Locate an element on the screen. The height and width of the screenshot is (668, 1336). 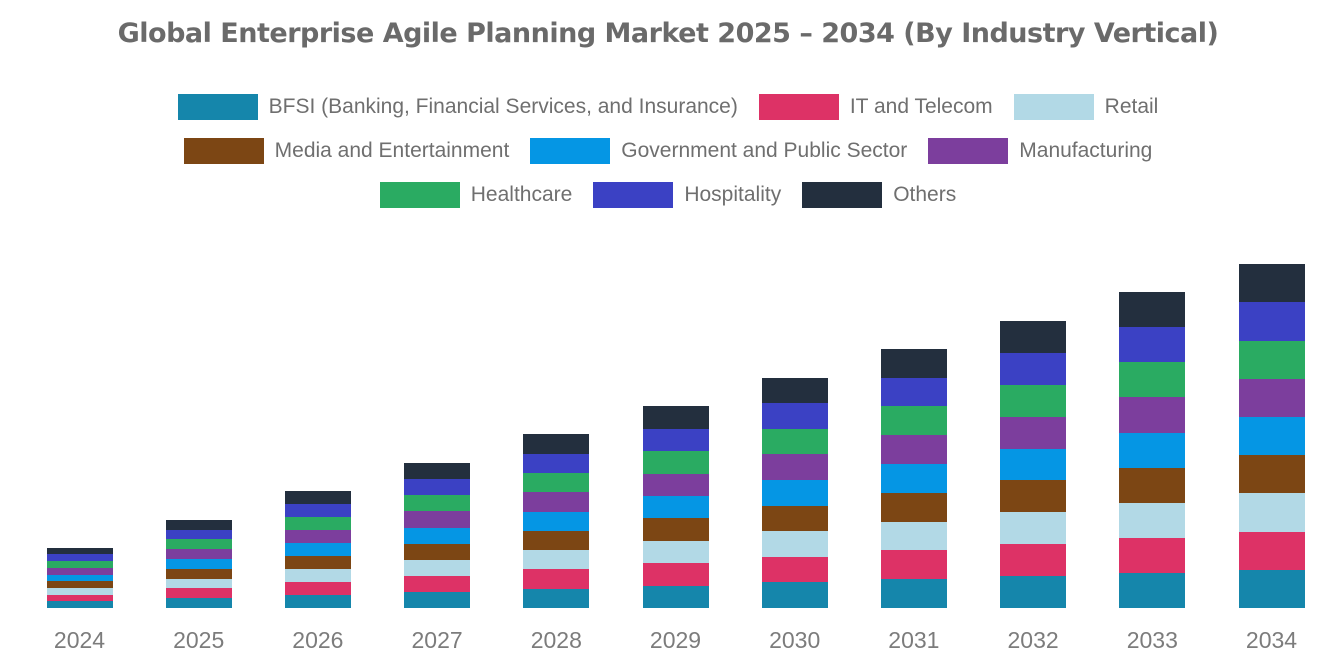
bar-segment-hospitality-2026 is located at coordinates (317, 510).